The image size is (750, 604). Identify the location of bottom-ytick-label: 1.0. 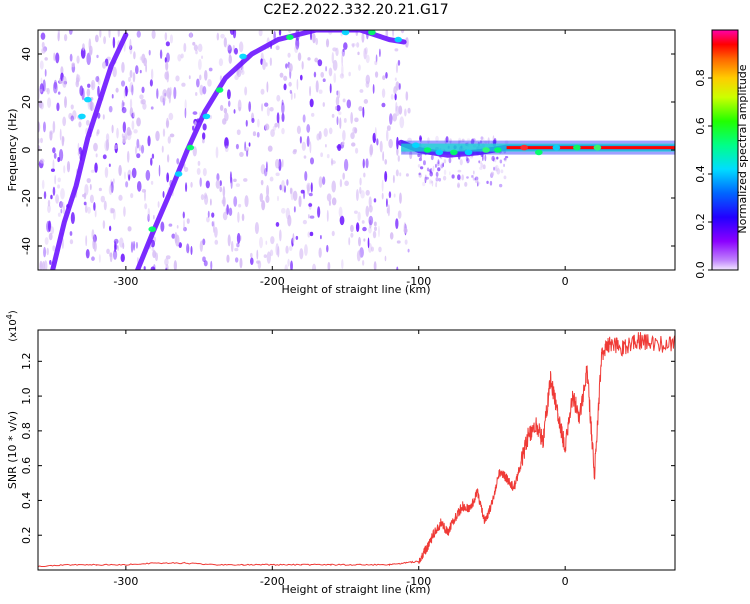
(26, 396).